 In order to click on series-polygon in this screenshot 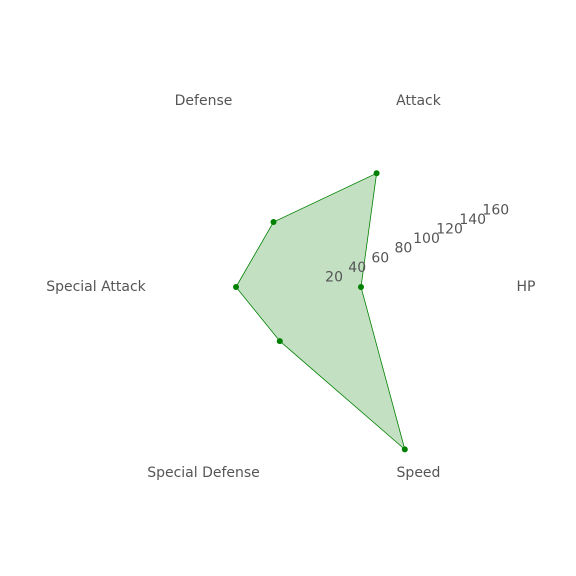, I will do `click(320, 311)`.